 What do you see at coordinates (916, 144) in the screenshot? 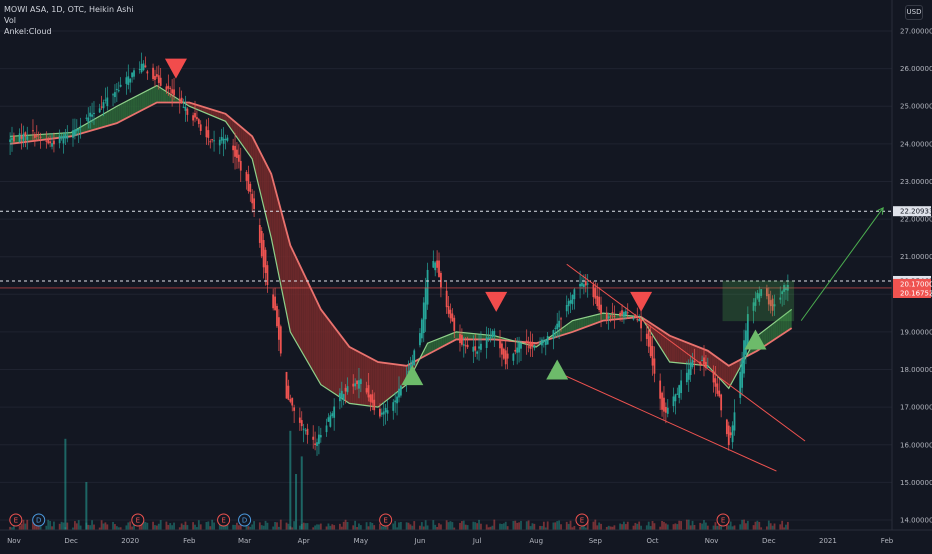
I see `price-tick-label: 24.000000` at bounding box center [916, 144].